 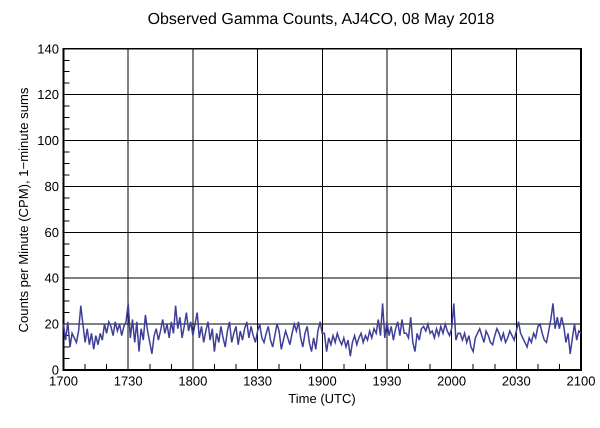 I want to click on svg-text: 20, so click(x=52, y=324).